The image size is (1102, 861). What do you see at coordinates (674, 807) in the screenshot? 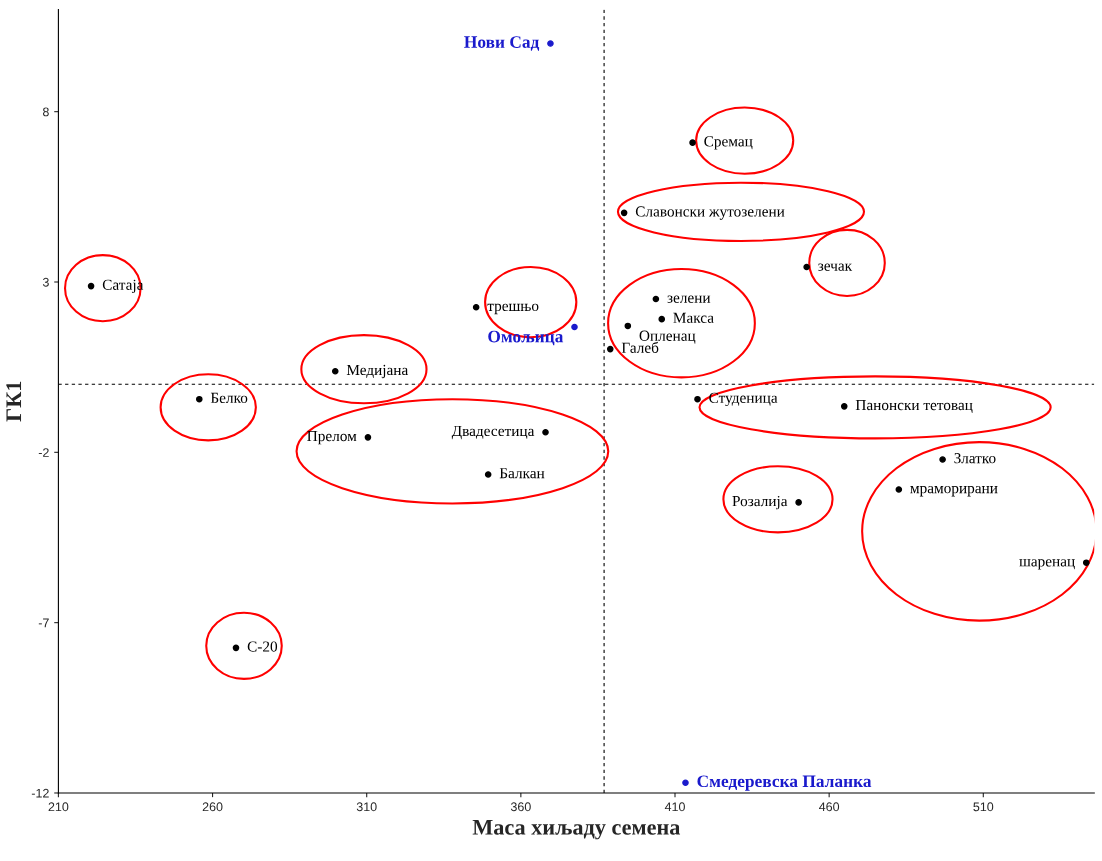
I see `x-tick-label: 410` at bounding box center [674, 807].